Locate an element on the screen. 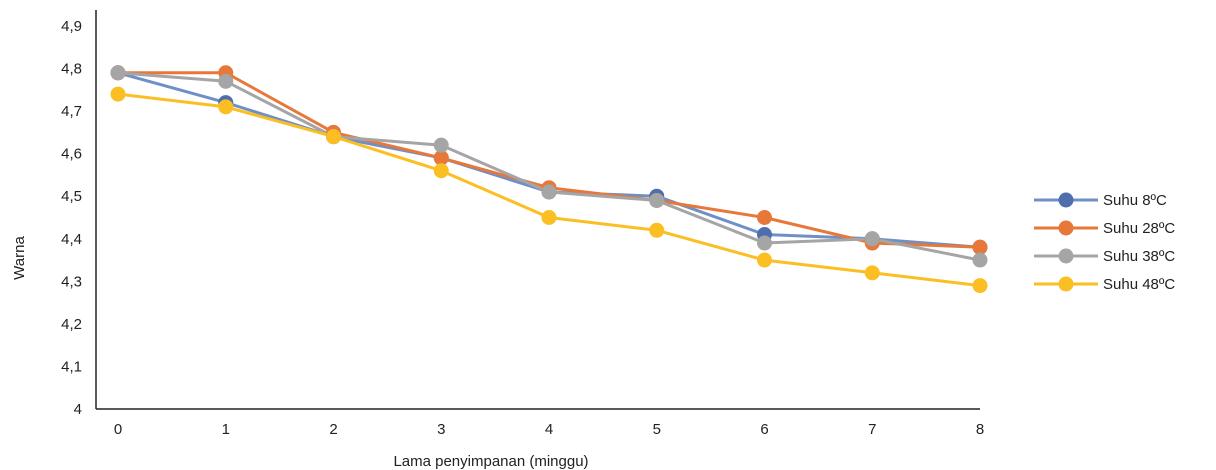 The image size is (1216, 470). y-tick-label: 4,3 is located at coordinates (71, 281).